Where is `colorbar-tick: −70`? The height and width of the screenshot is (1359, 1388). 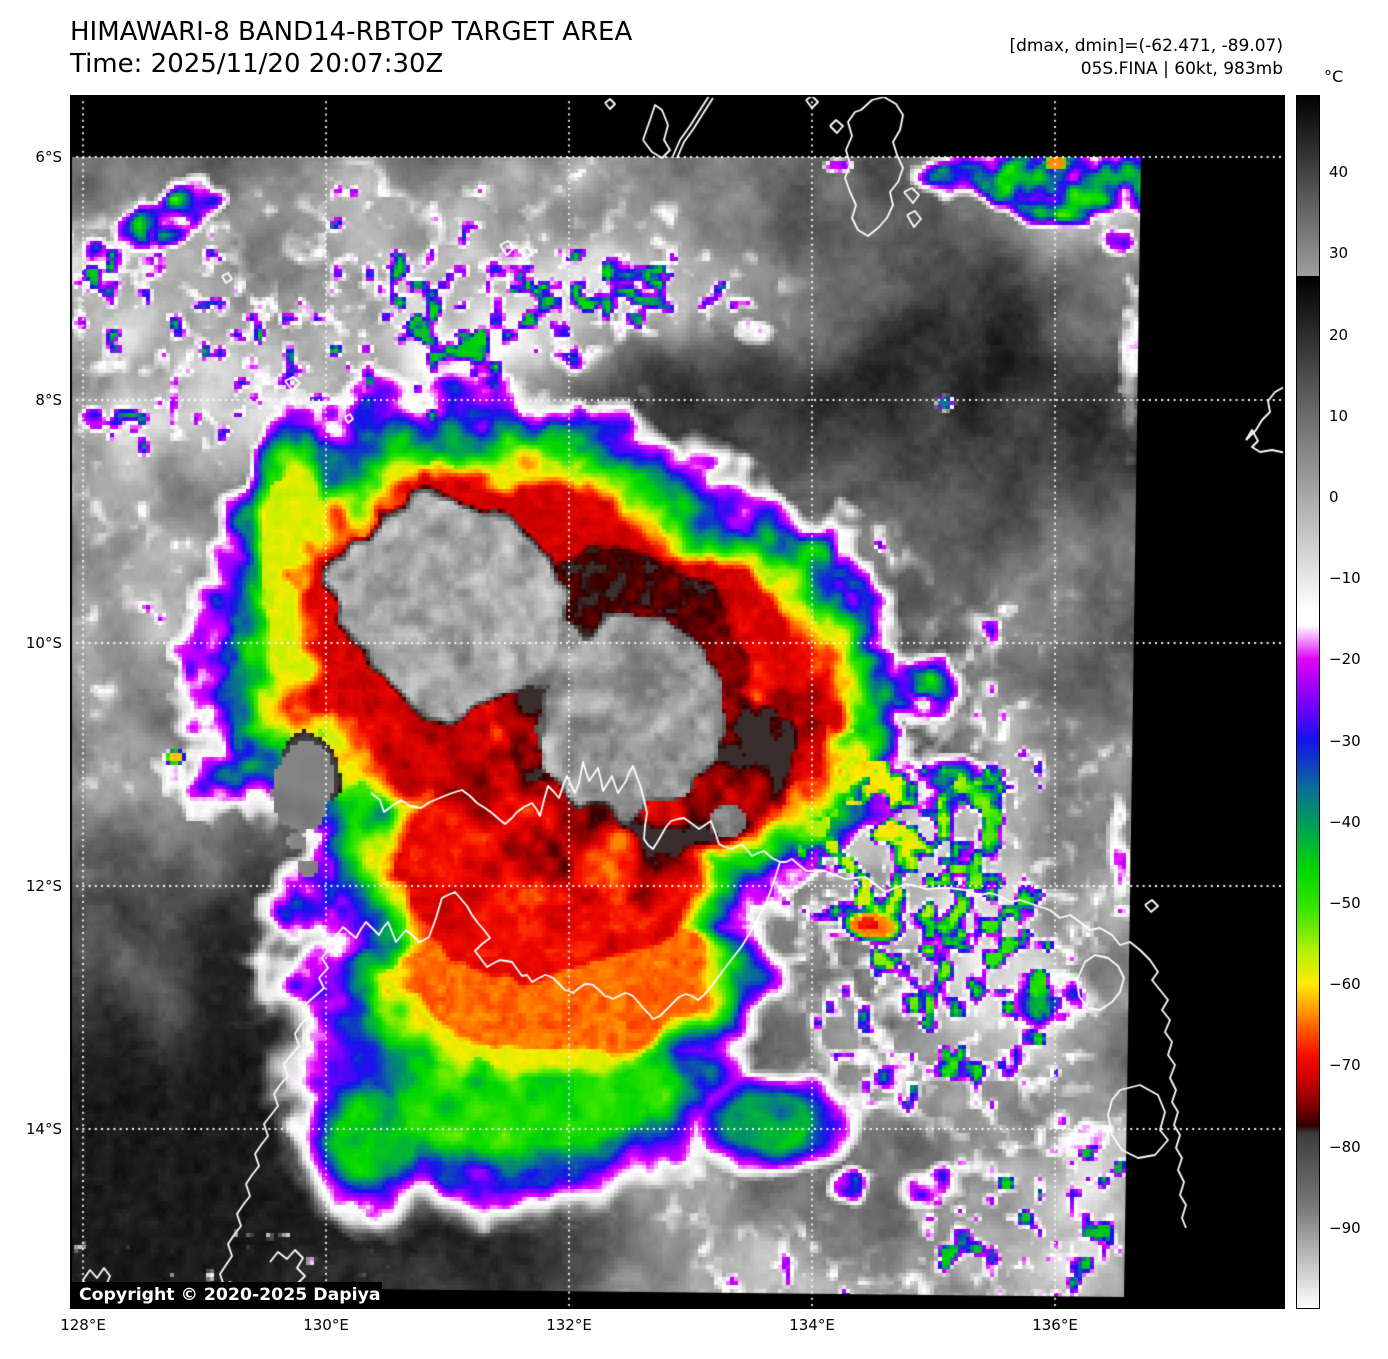 colorbar-tick: −70 is located at coordinates (1345, 1065).